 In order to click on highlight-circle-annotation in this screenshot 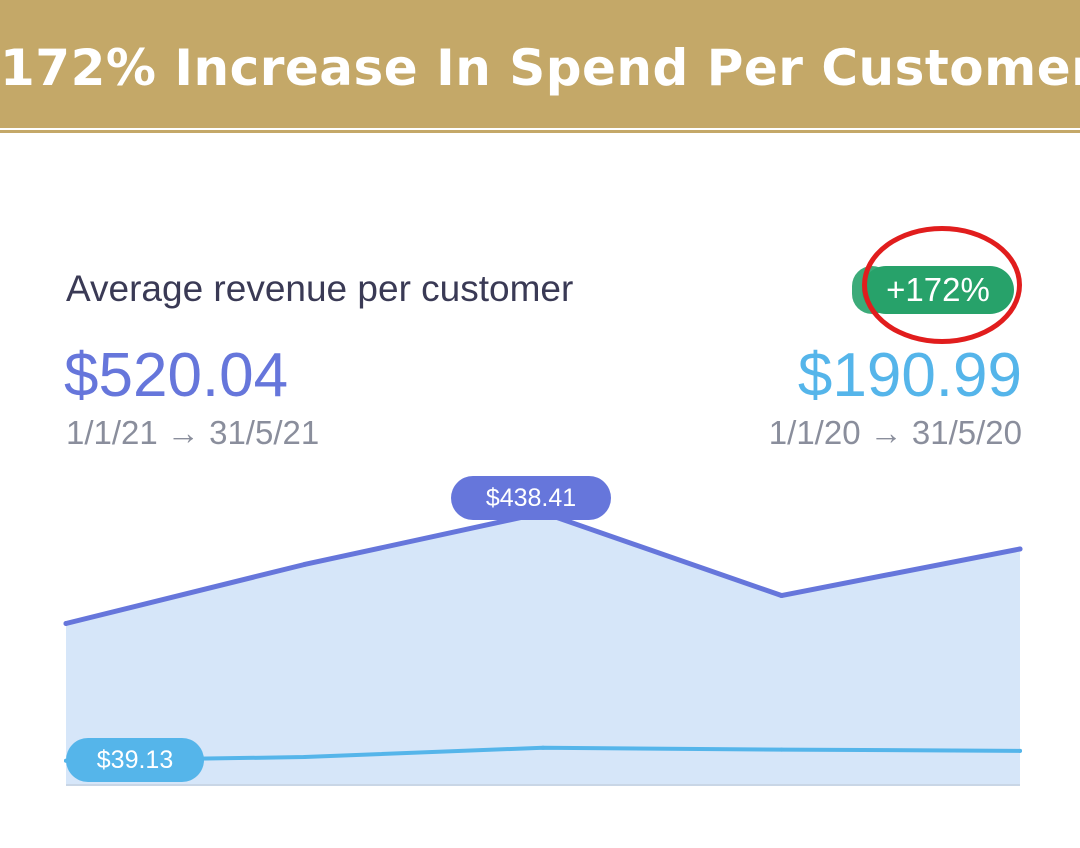, I will do `click(942, 285)`.